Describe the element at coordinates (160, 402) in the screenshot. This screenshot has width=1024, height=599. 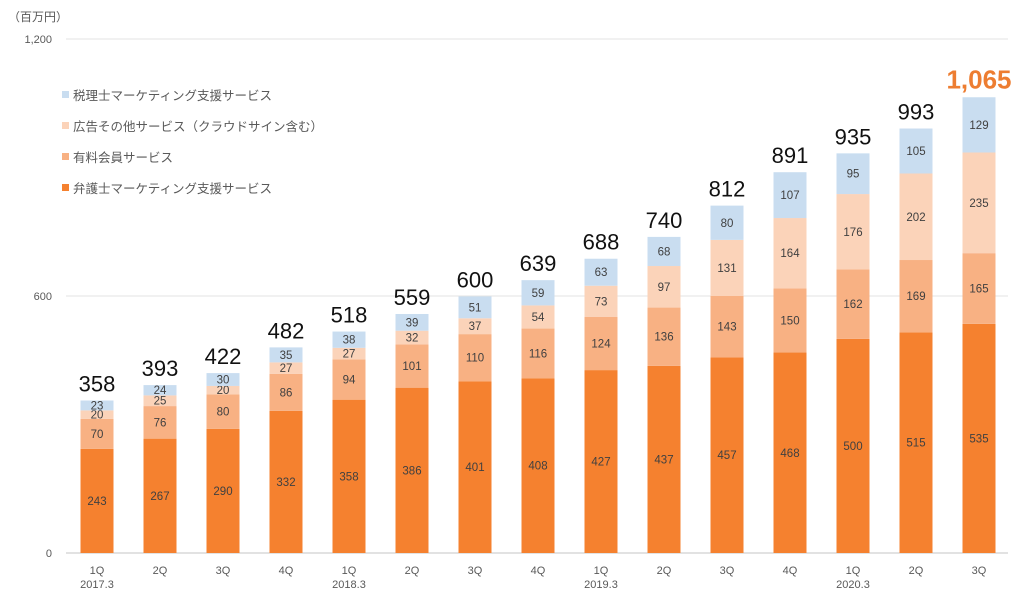
I see `data-label: 25` at that location.